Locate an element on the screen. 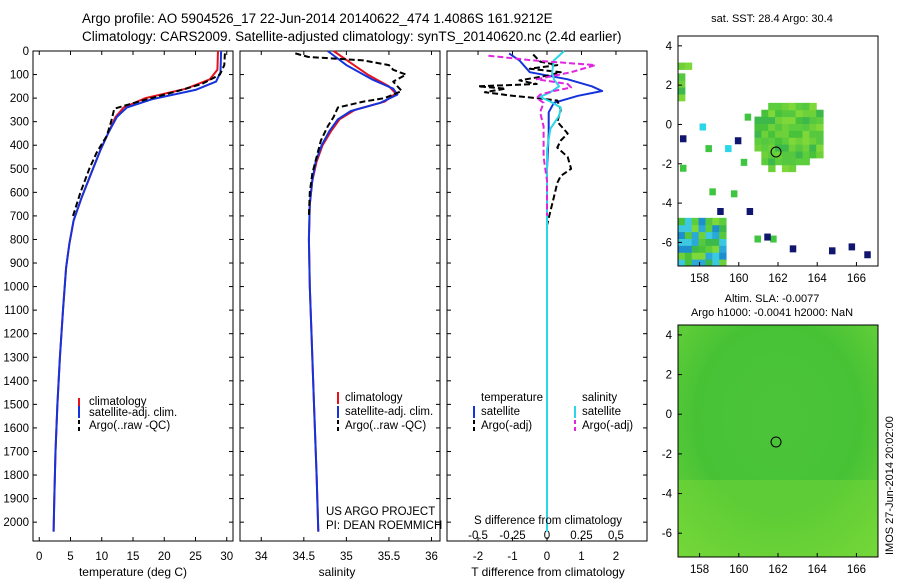 This screenshot has width=900, height=580. x-tick-label: 35.5 is located at coordinates (389, 557).